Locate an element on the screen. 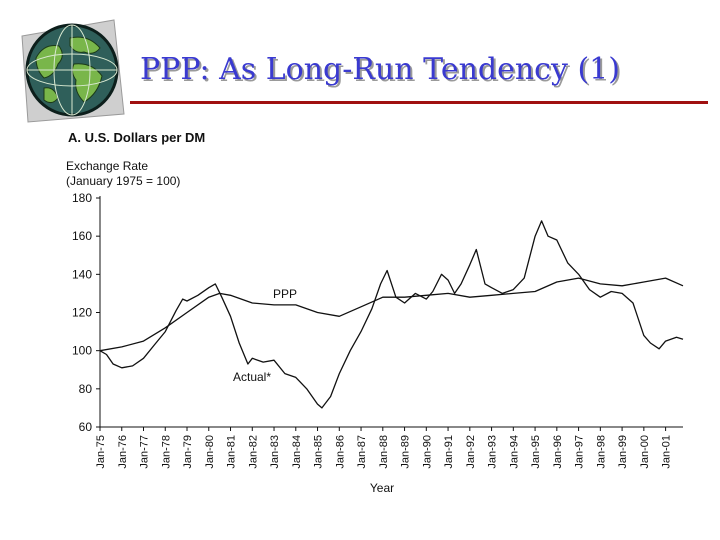 Image resolution: width=720 pixels, height=540 pixels. x-tick-label: Jan-95 is located at coordinates (536, 452).